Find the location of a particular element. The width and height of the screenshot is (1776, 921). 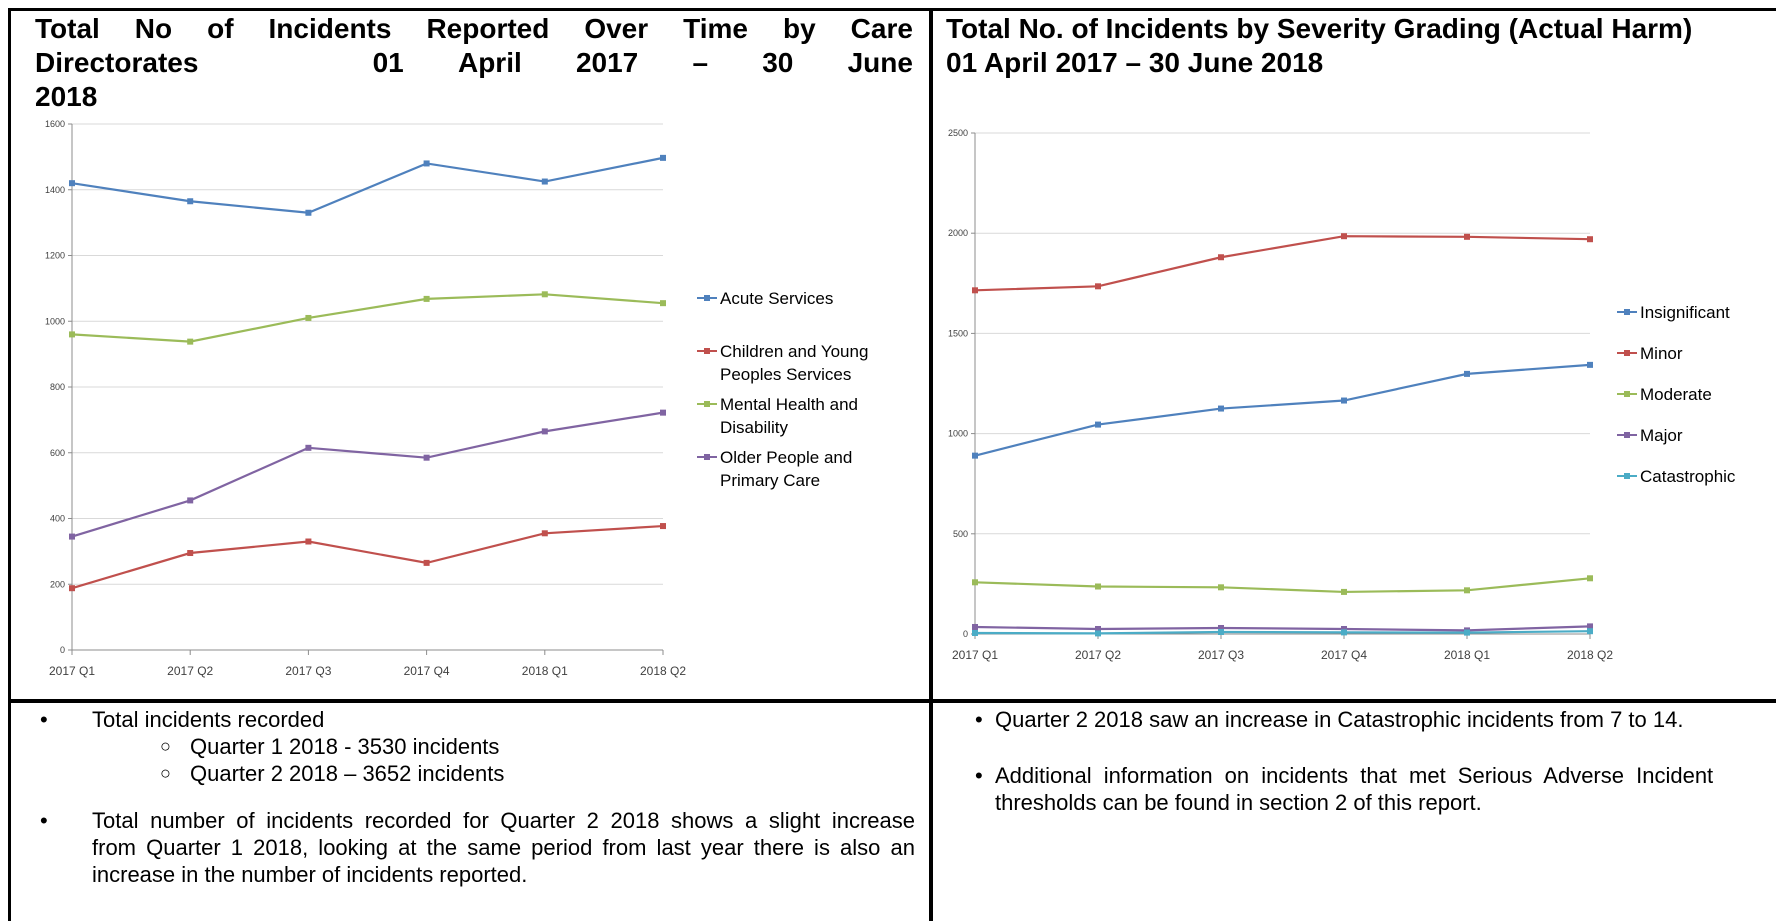

x-tick-label: 2017 Q4 is located at coordinates (427, 671).